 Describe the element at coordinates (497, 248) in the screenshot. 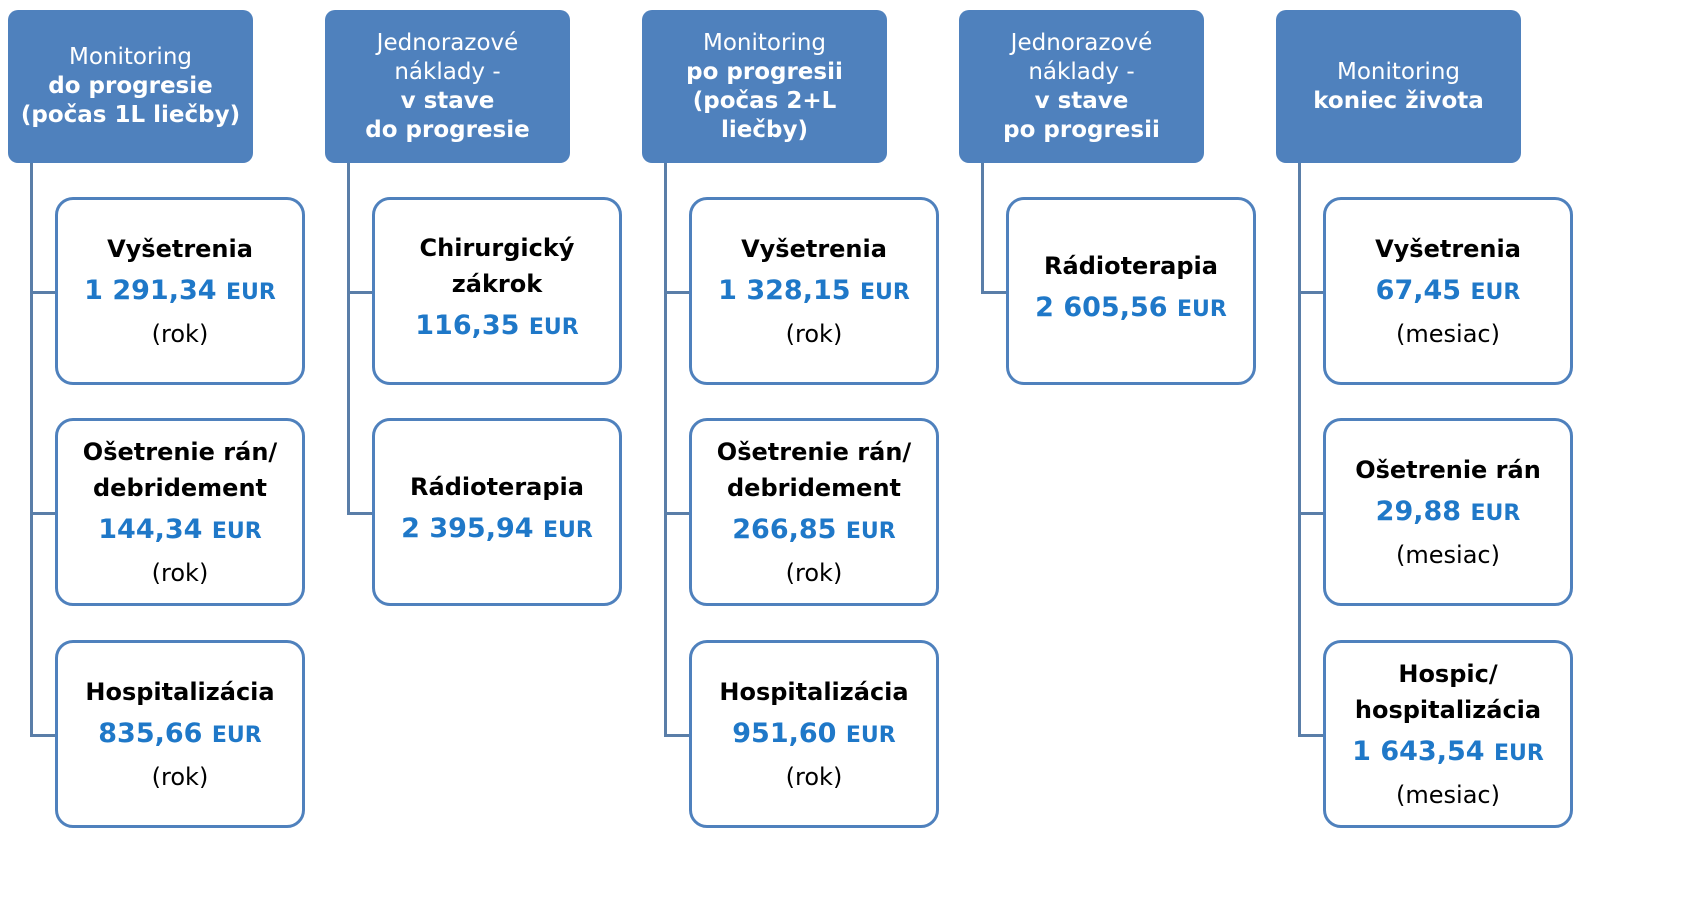

I see `item-label: Chirurgický` at that location.